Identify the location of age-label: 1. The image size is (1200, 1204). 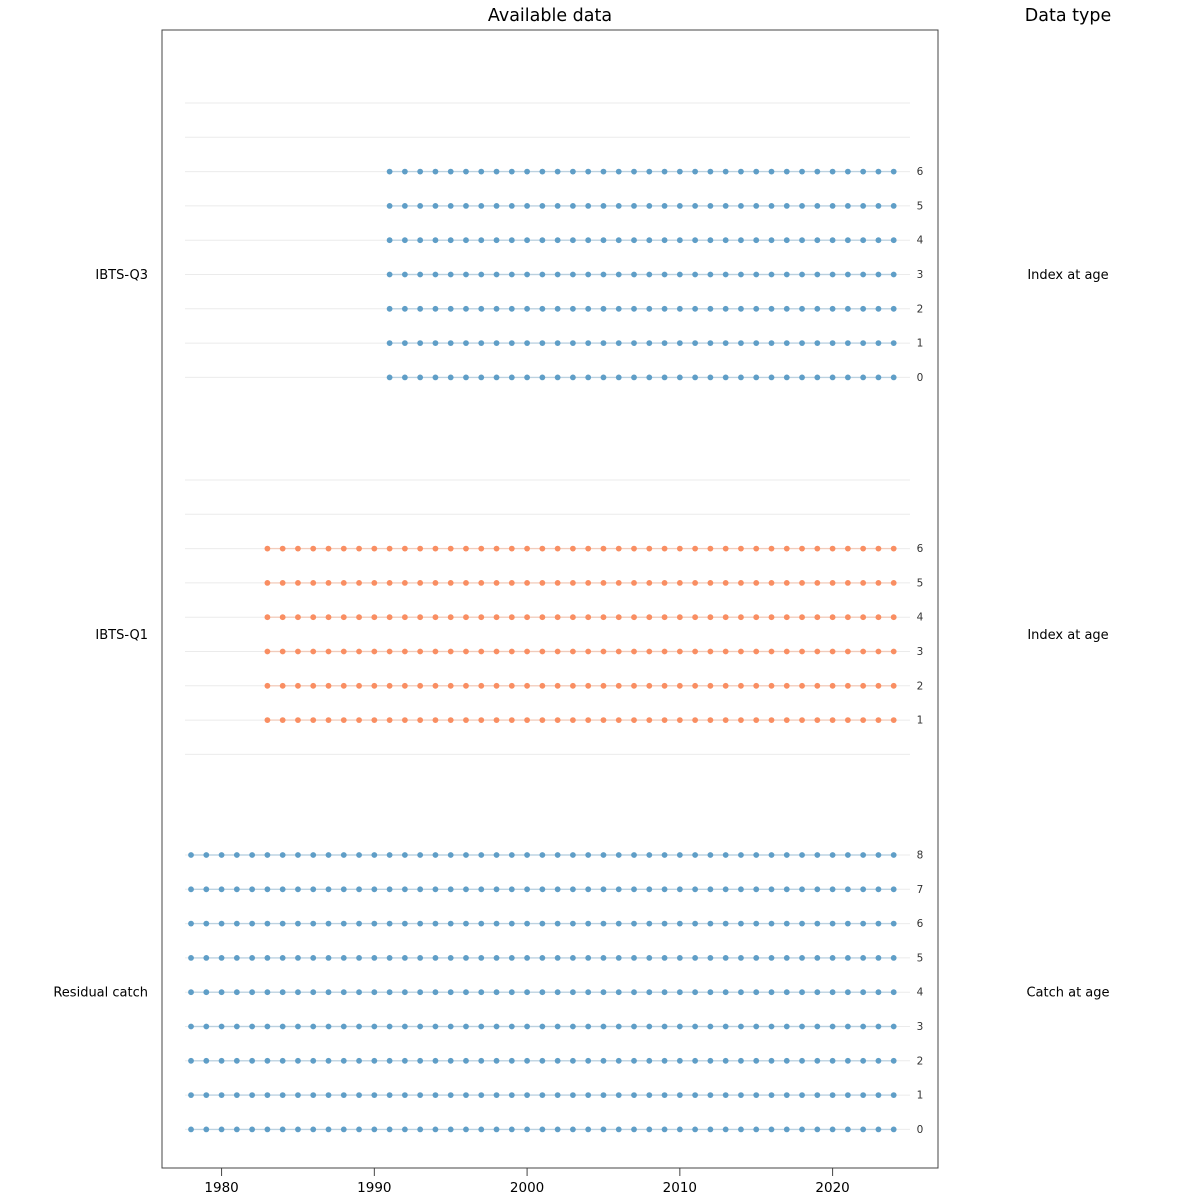
(920, 1096).